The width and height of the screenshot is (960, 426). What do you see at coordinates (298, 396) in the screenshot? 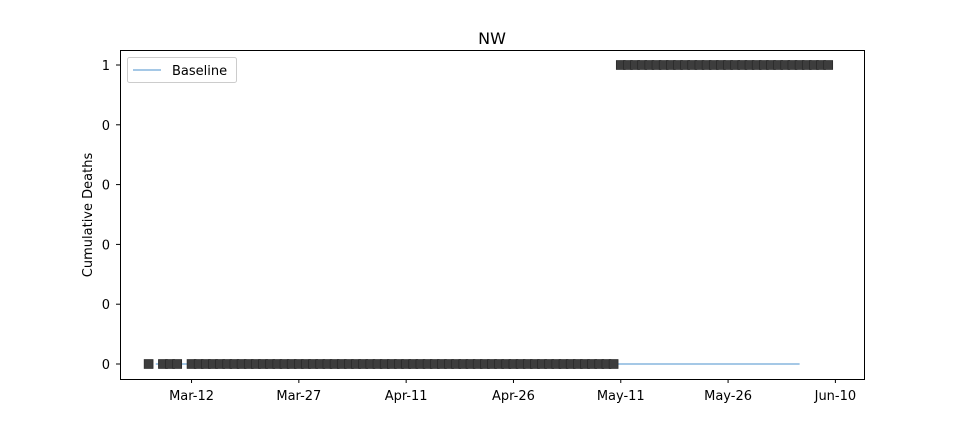
I see `x-tick-label: Mar-27` at bounding box center [298, 396].